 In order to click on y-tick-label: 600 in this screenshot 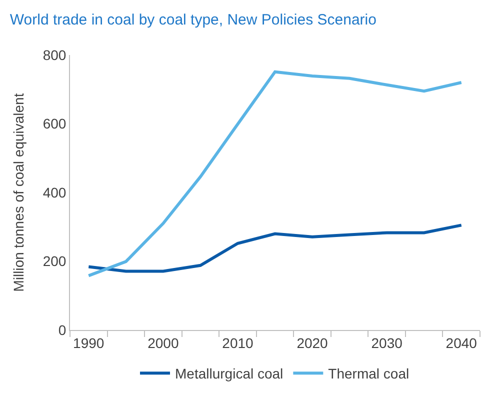, I will do `click(54, 124)`.